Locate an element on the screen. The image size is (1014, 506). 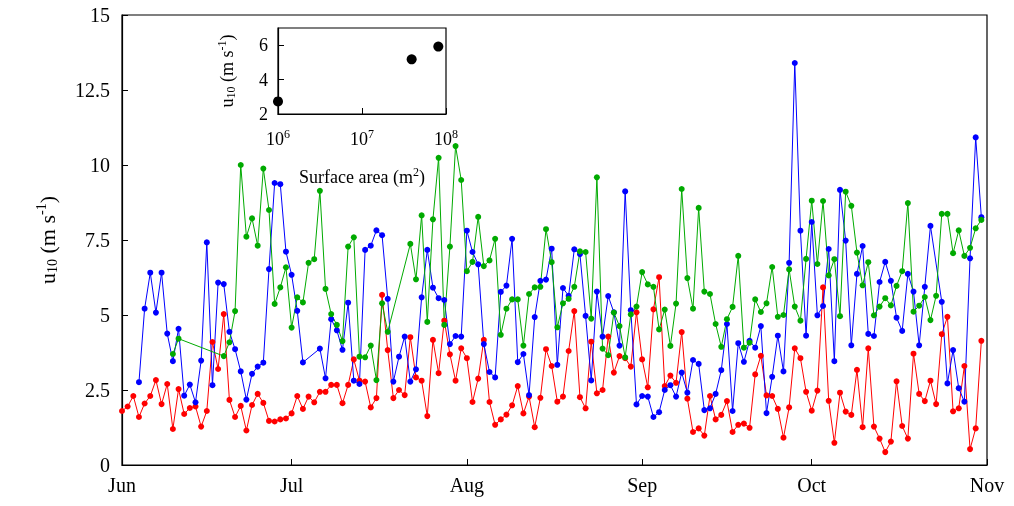
x-tick-label: Oct is located at coordinates (812, 485).